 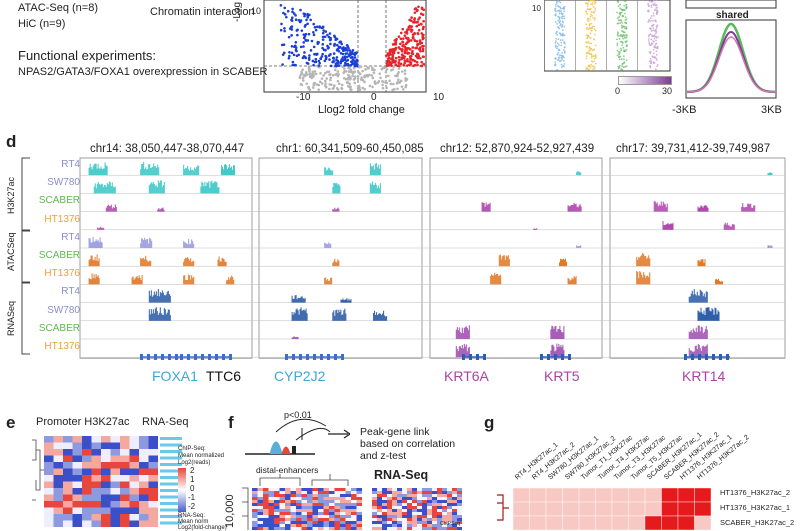 What do you see at coordinates (489, 422) in the screenshot?
I see `panel-g-letter: g` at bounding box center [489, 422].